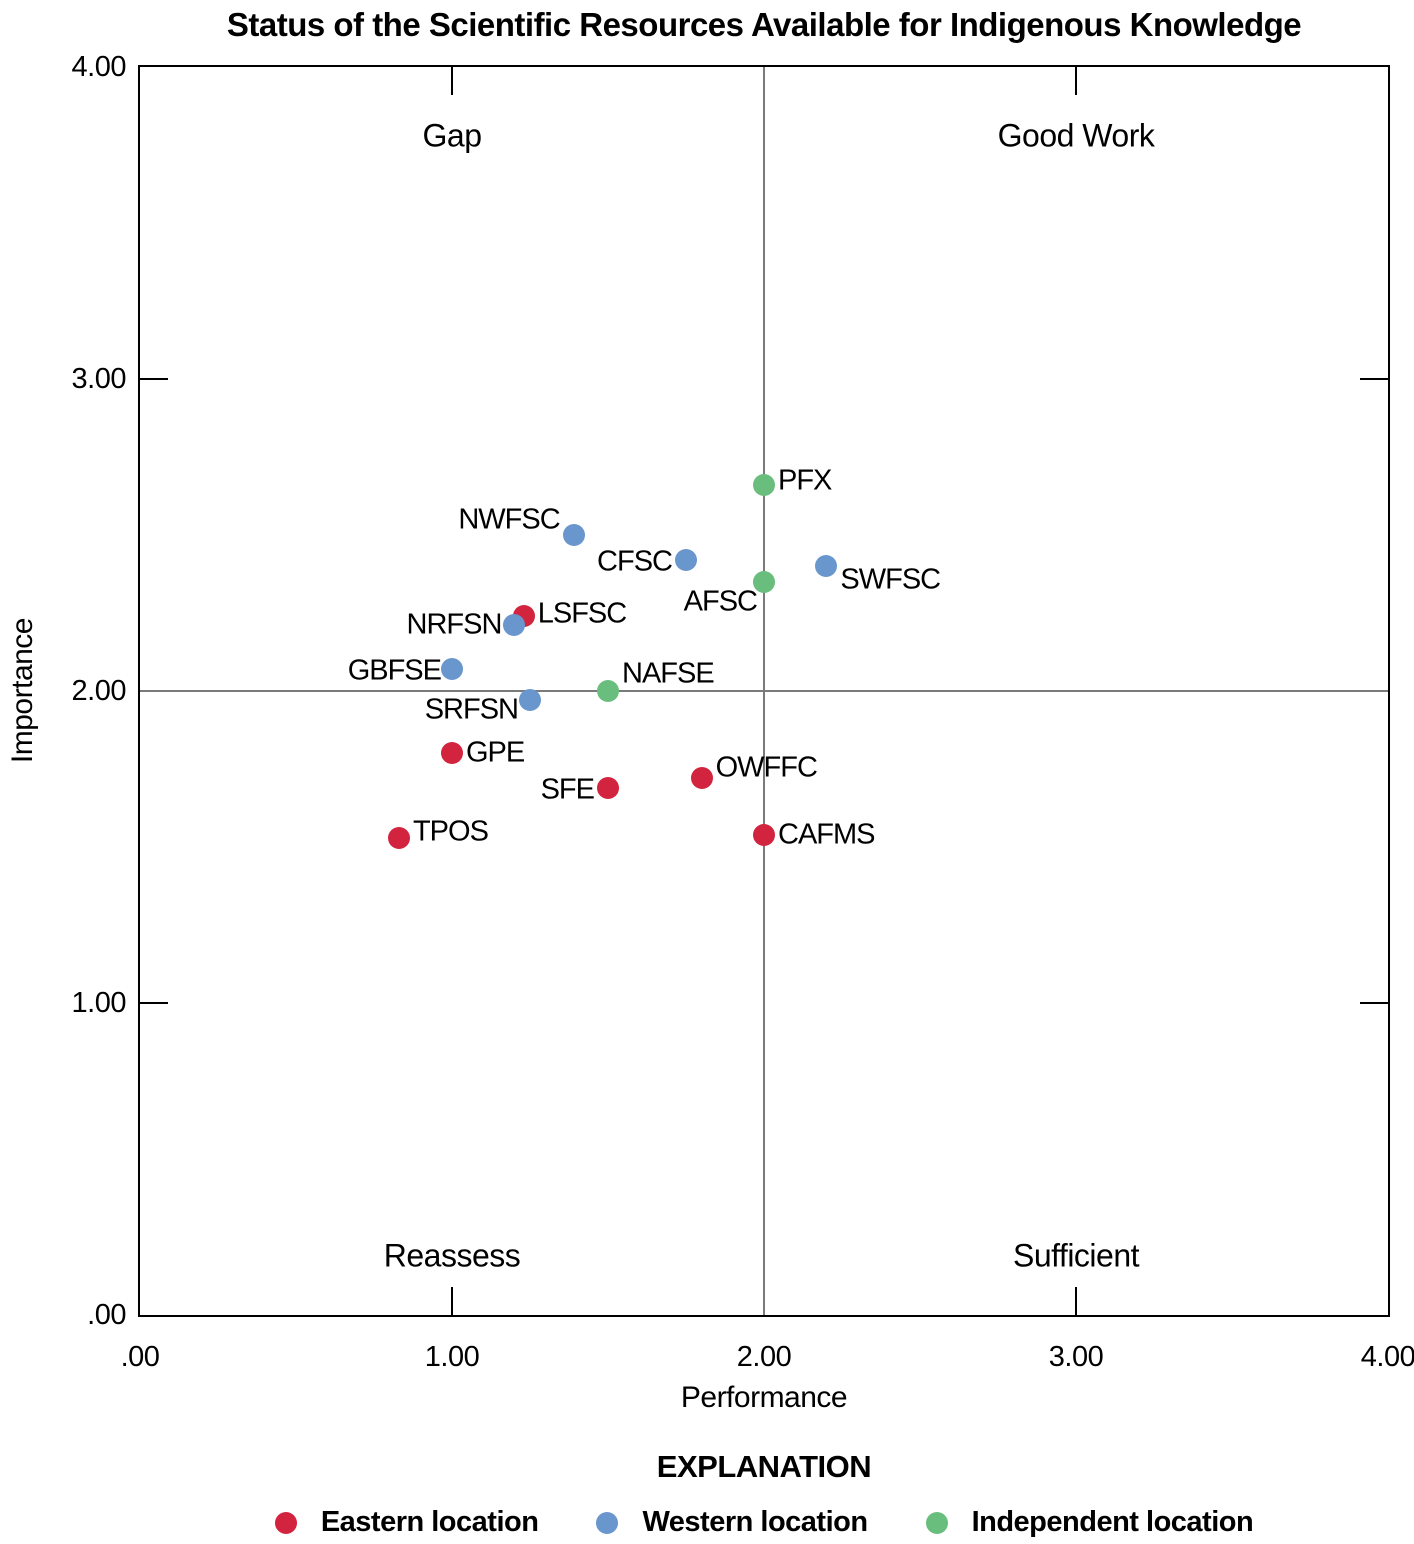 This screenshot has width=1414, height=1544. I want to click on x-axis-title: Performance, so click(764, 1397).